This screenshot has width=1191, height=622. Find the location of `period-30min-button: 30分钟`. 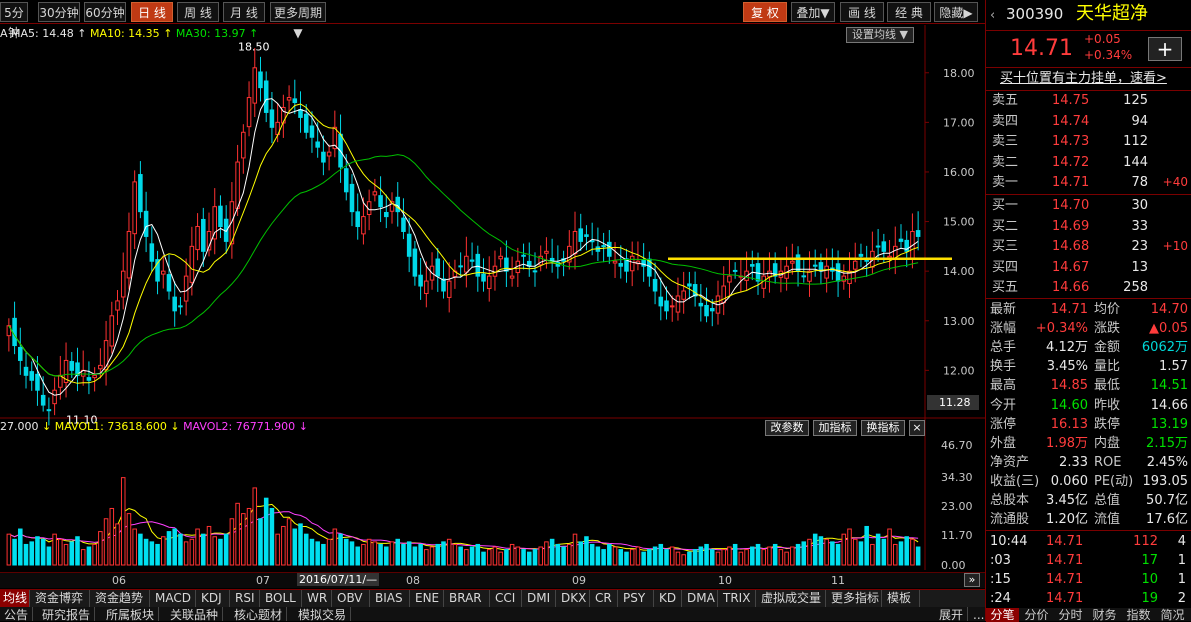

period-30min-button: 30分钟 is located at coordinates (59, 12).